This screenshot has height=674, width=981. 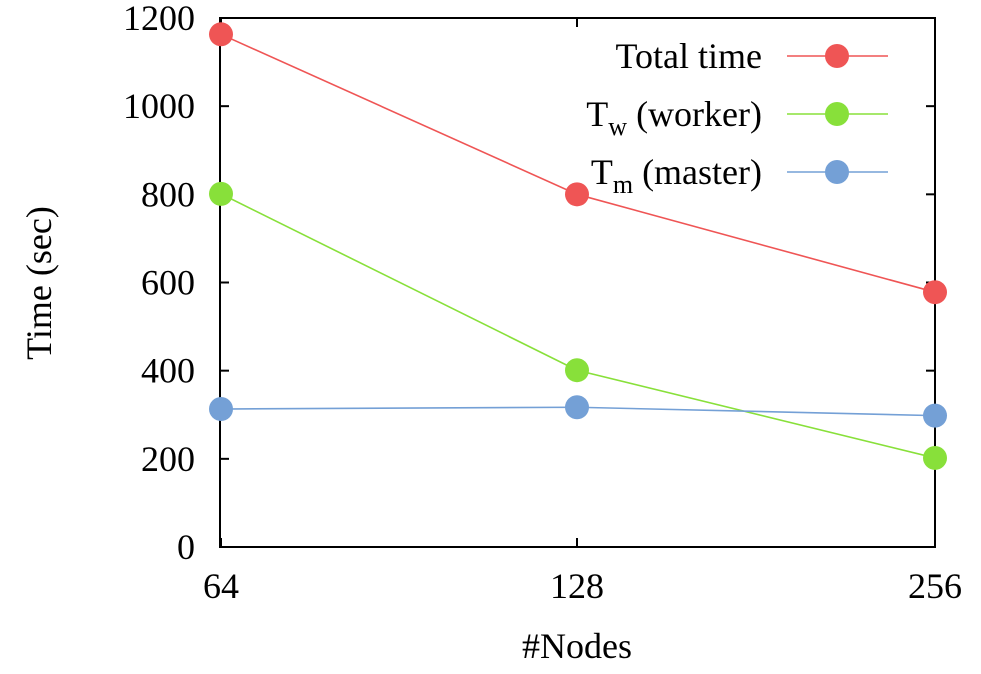 I want to click on y-tick-label: 400, so click(x=168, y=371).